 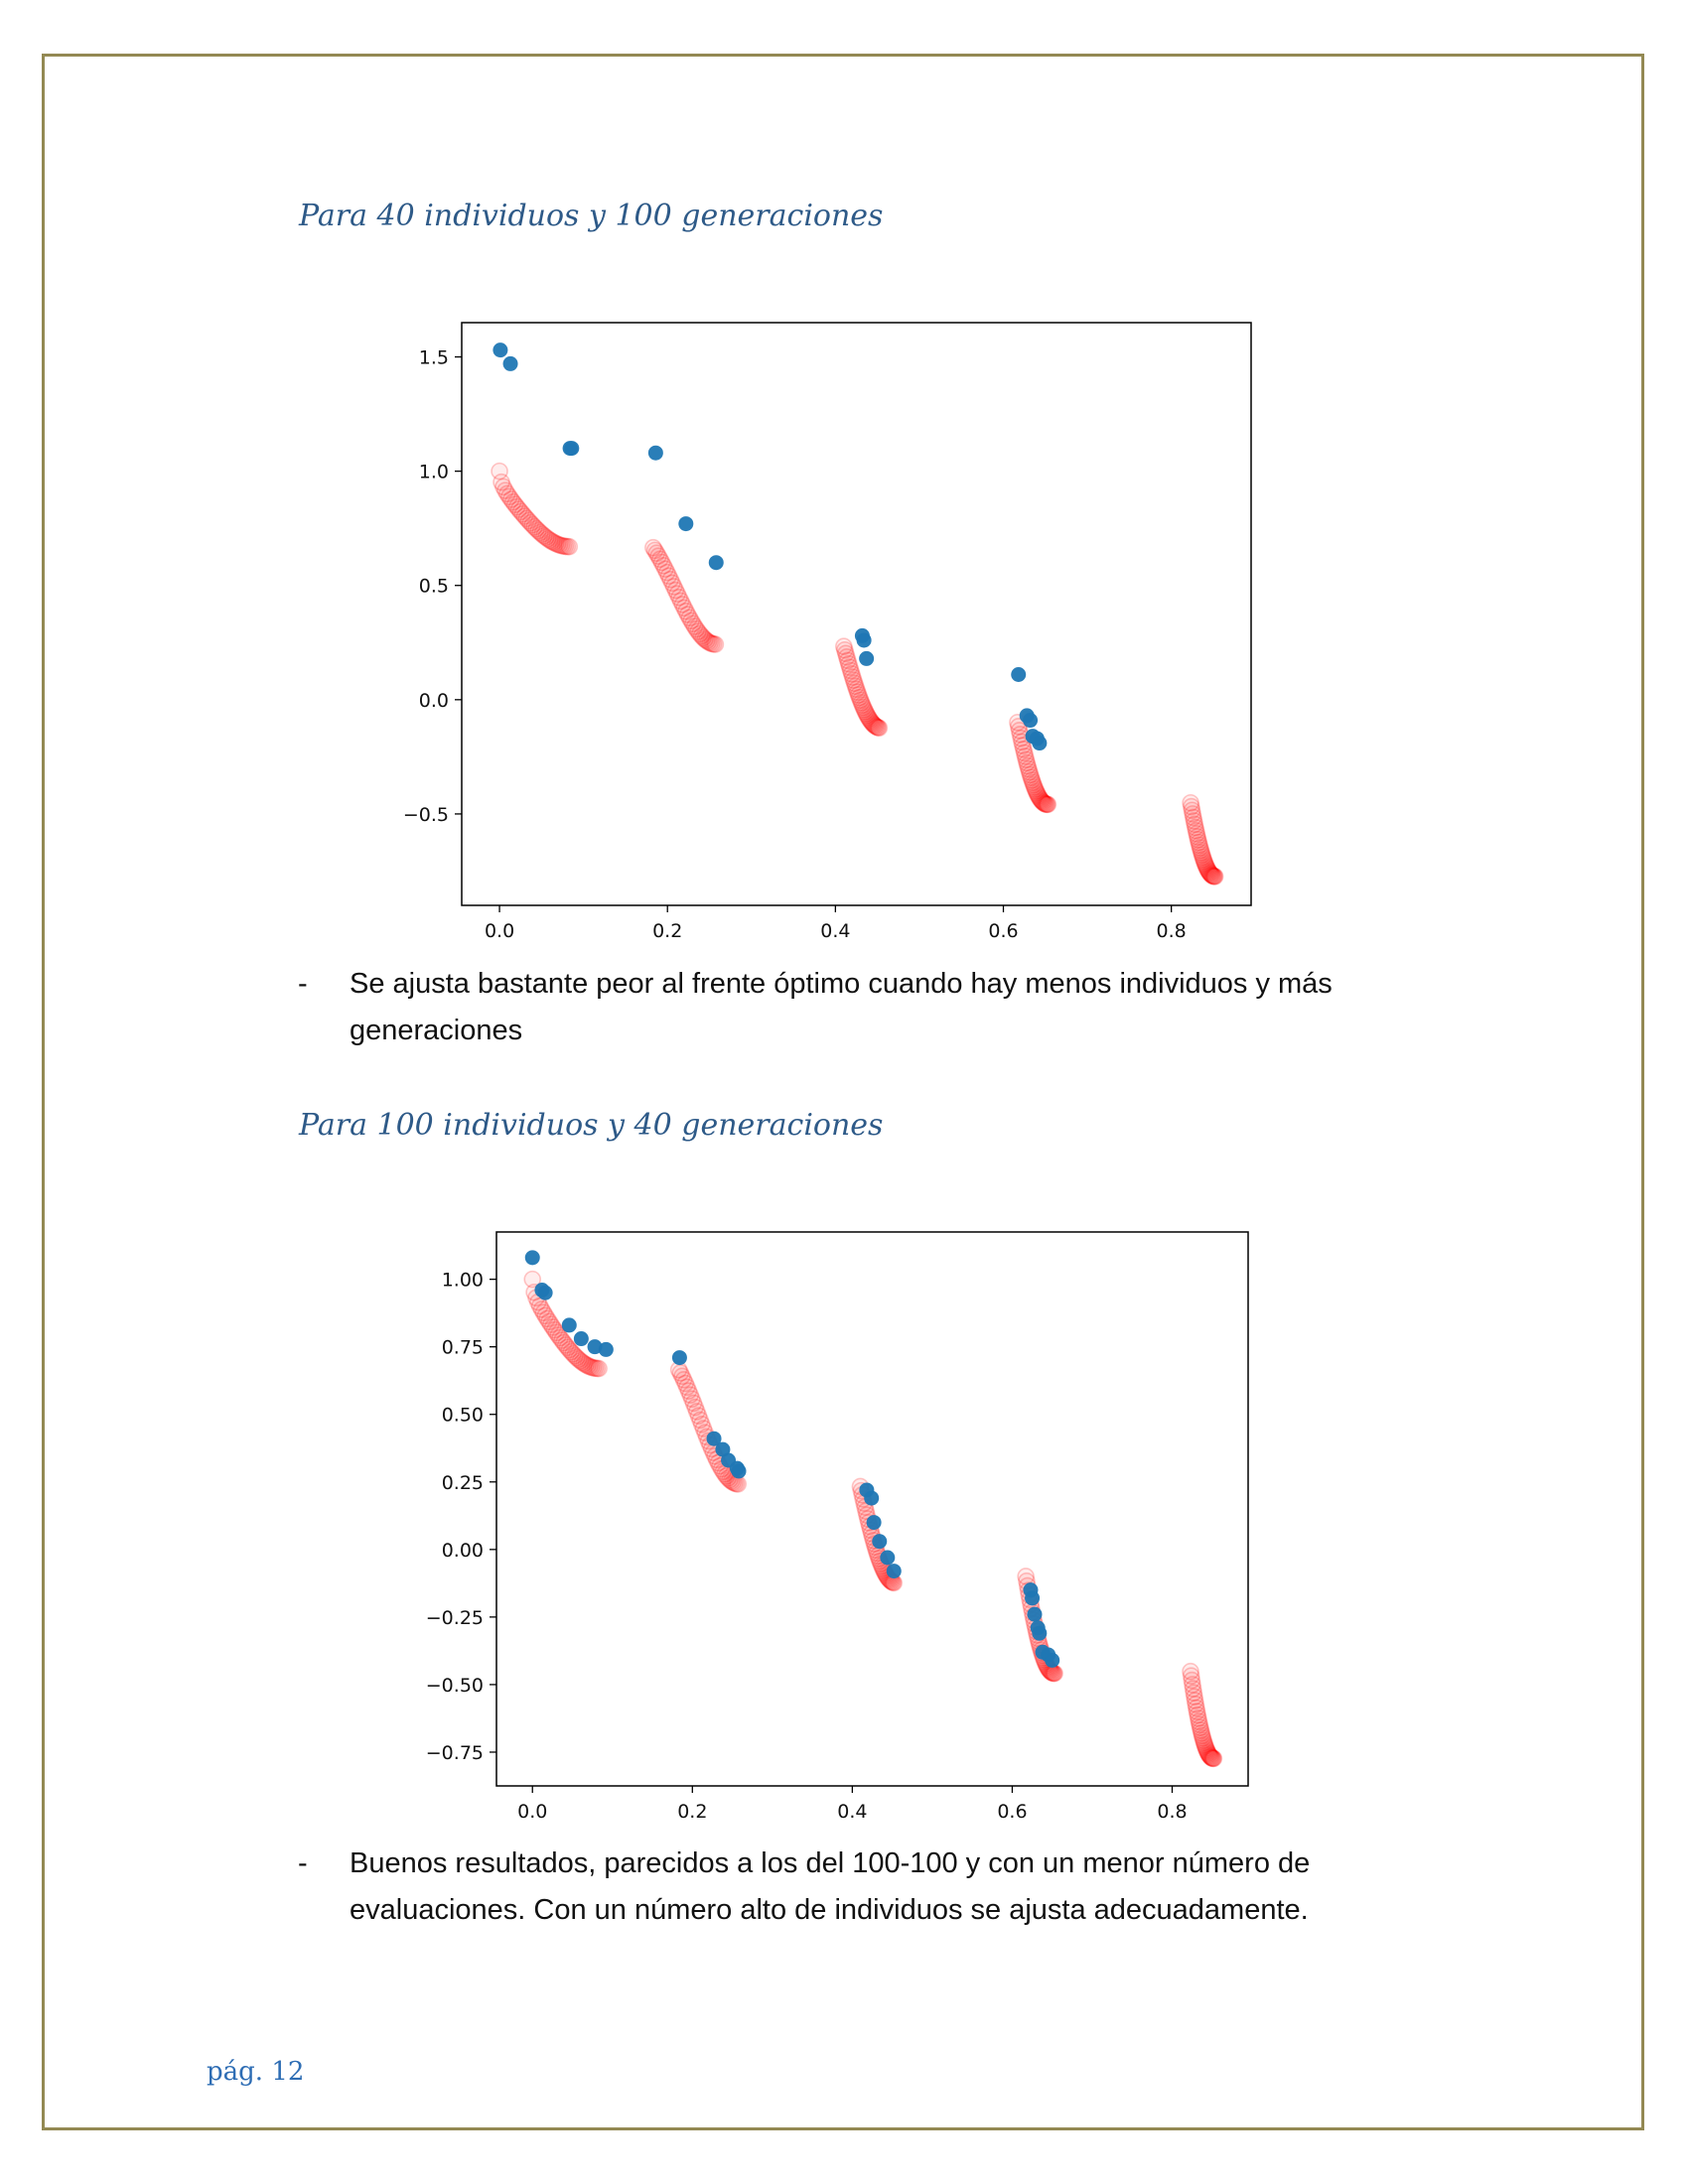 What do you see at coordinates (434, 358) in the screenshot?
I see `y-tick-label: 1.5` at bounding box center [434, 358].